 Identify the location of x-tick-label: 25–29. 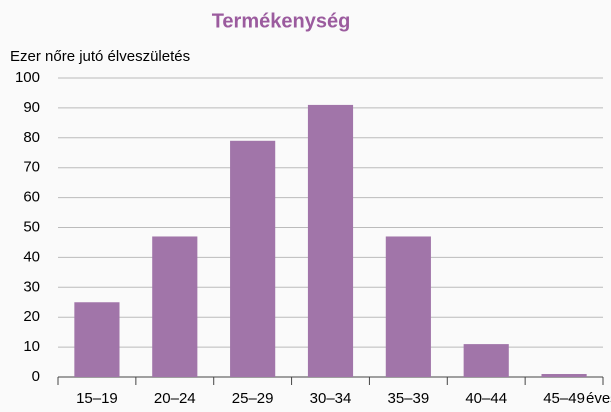
(253, 398).